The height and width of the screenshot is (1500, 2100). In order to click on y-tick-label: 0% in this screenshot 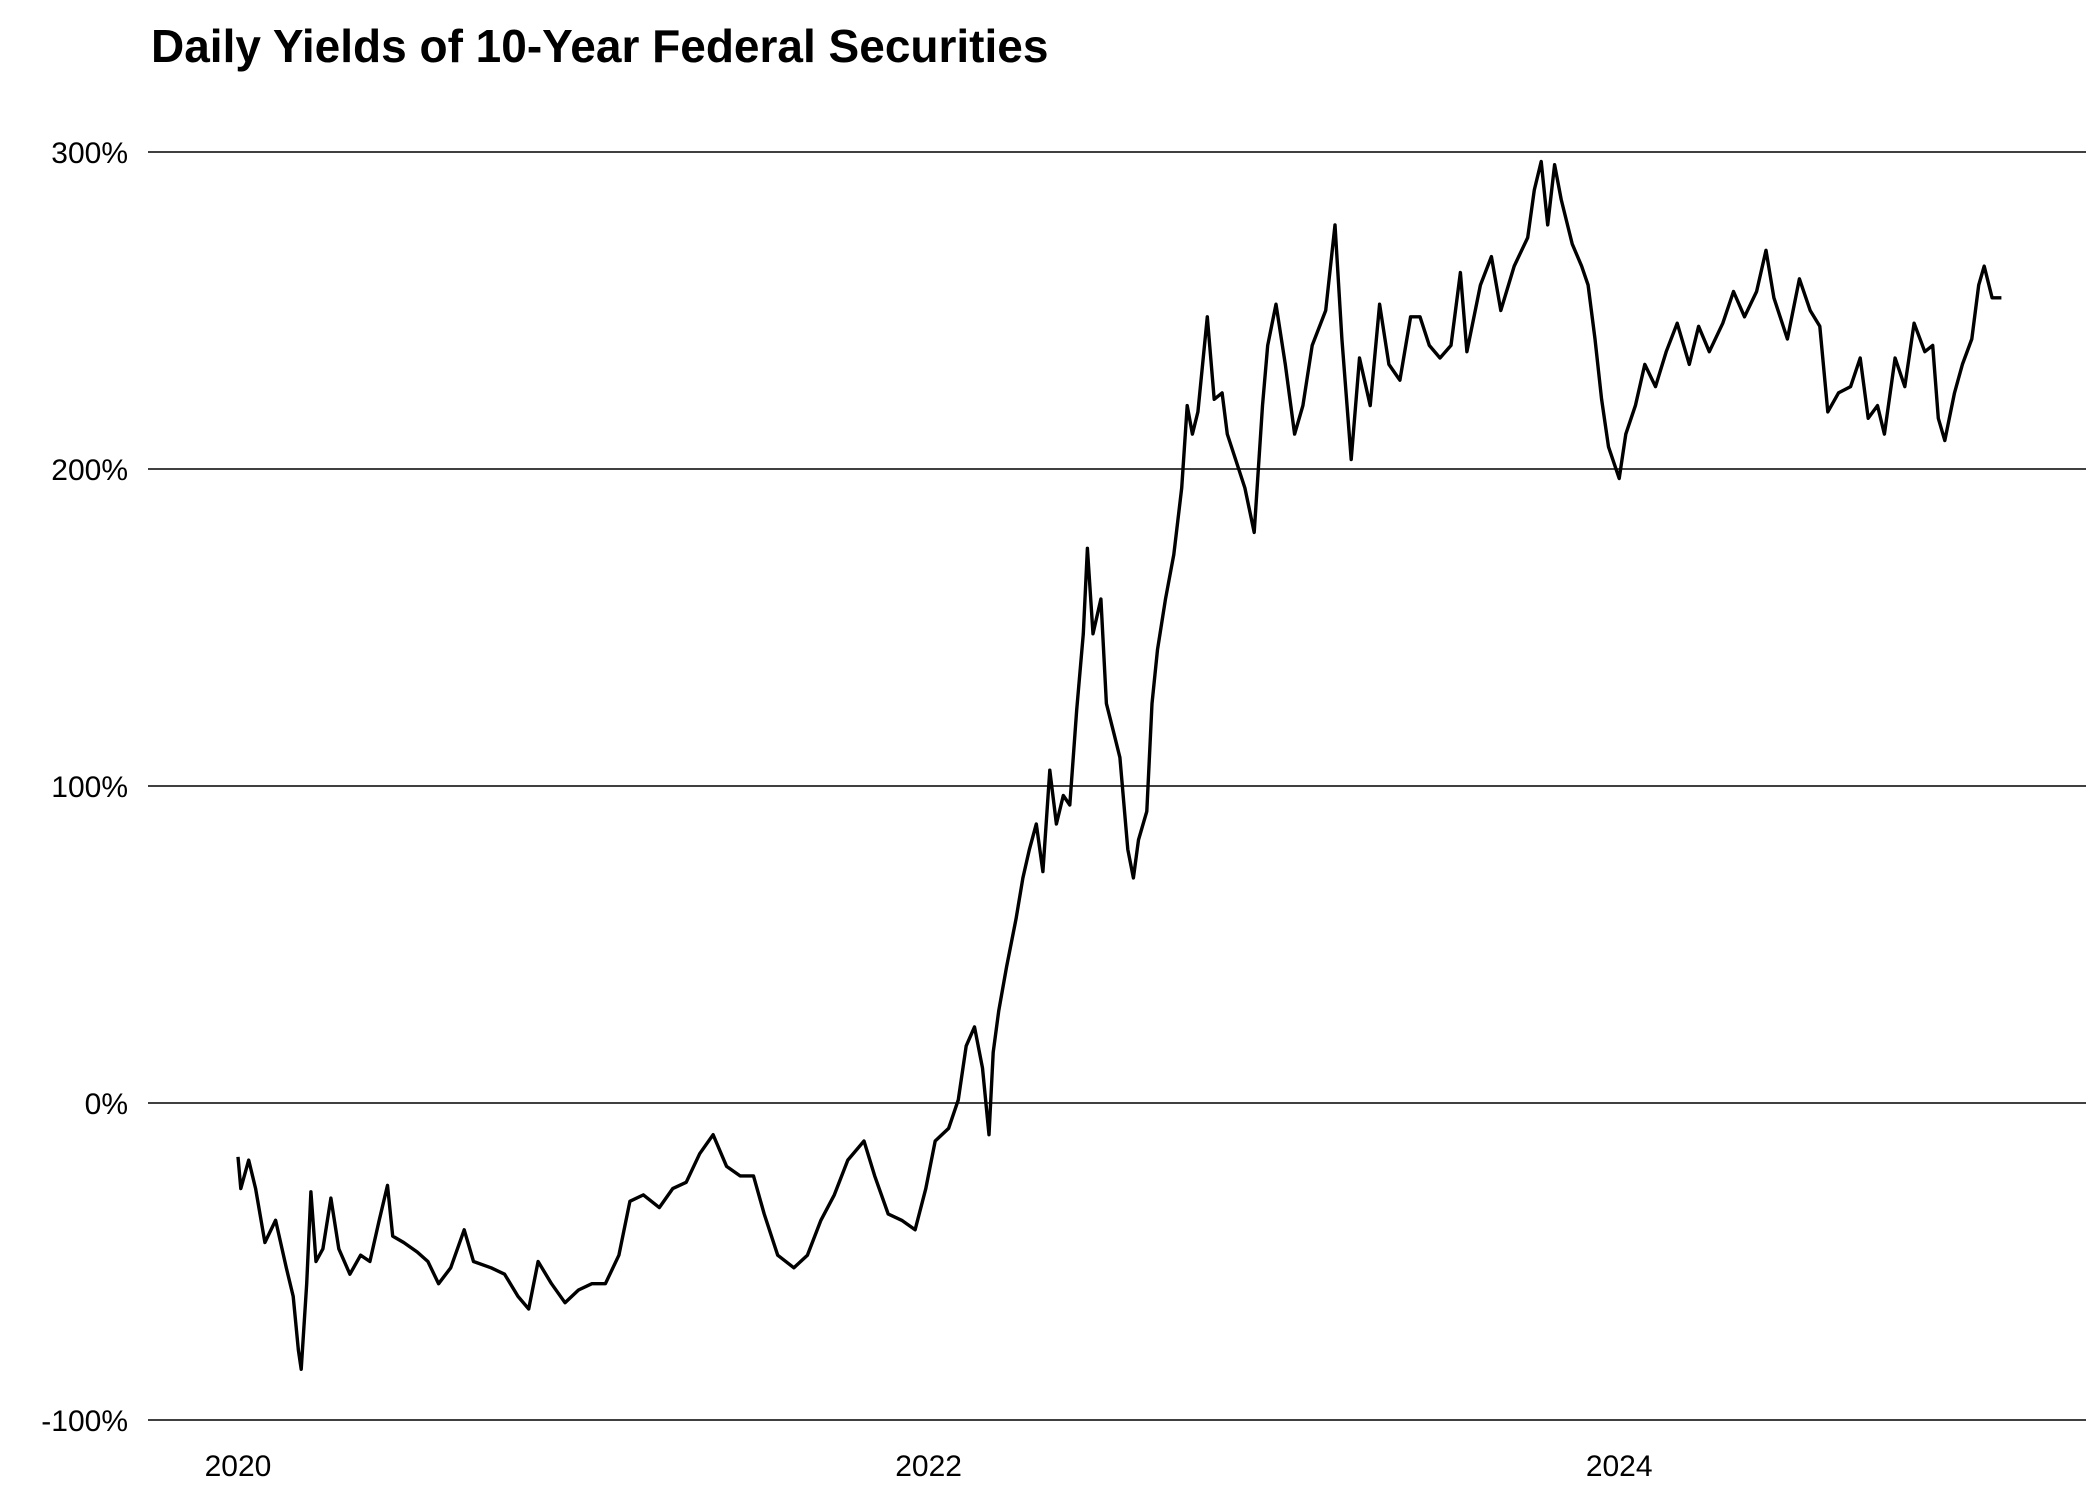, I will do `click(106, 1104)`.